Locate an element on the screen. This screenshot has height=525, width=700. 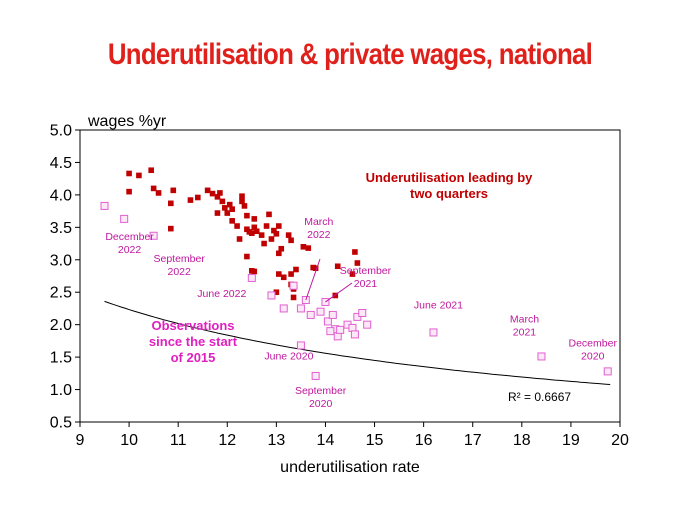
annotation-since2015-line3: of 2015 is located at coordinates (193, 357).